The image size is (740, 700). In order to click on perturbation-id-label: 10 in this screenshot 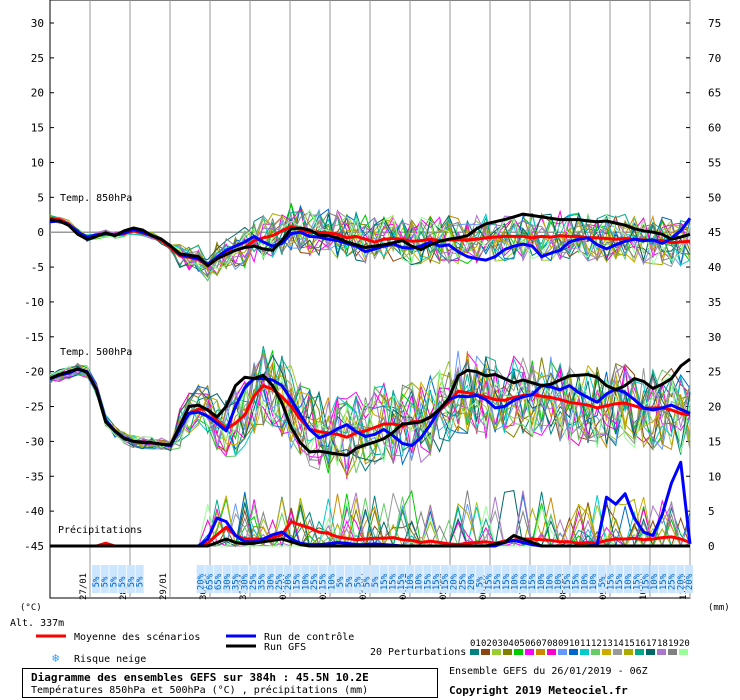, I will do `click(574, 644)`.